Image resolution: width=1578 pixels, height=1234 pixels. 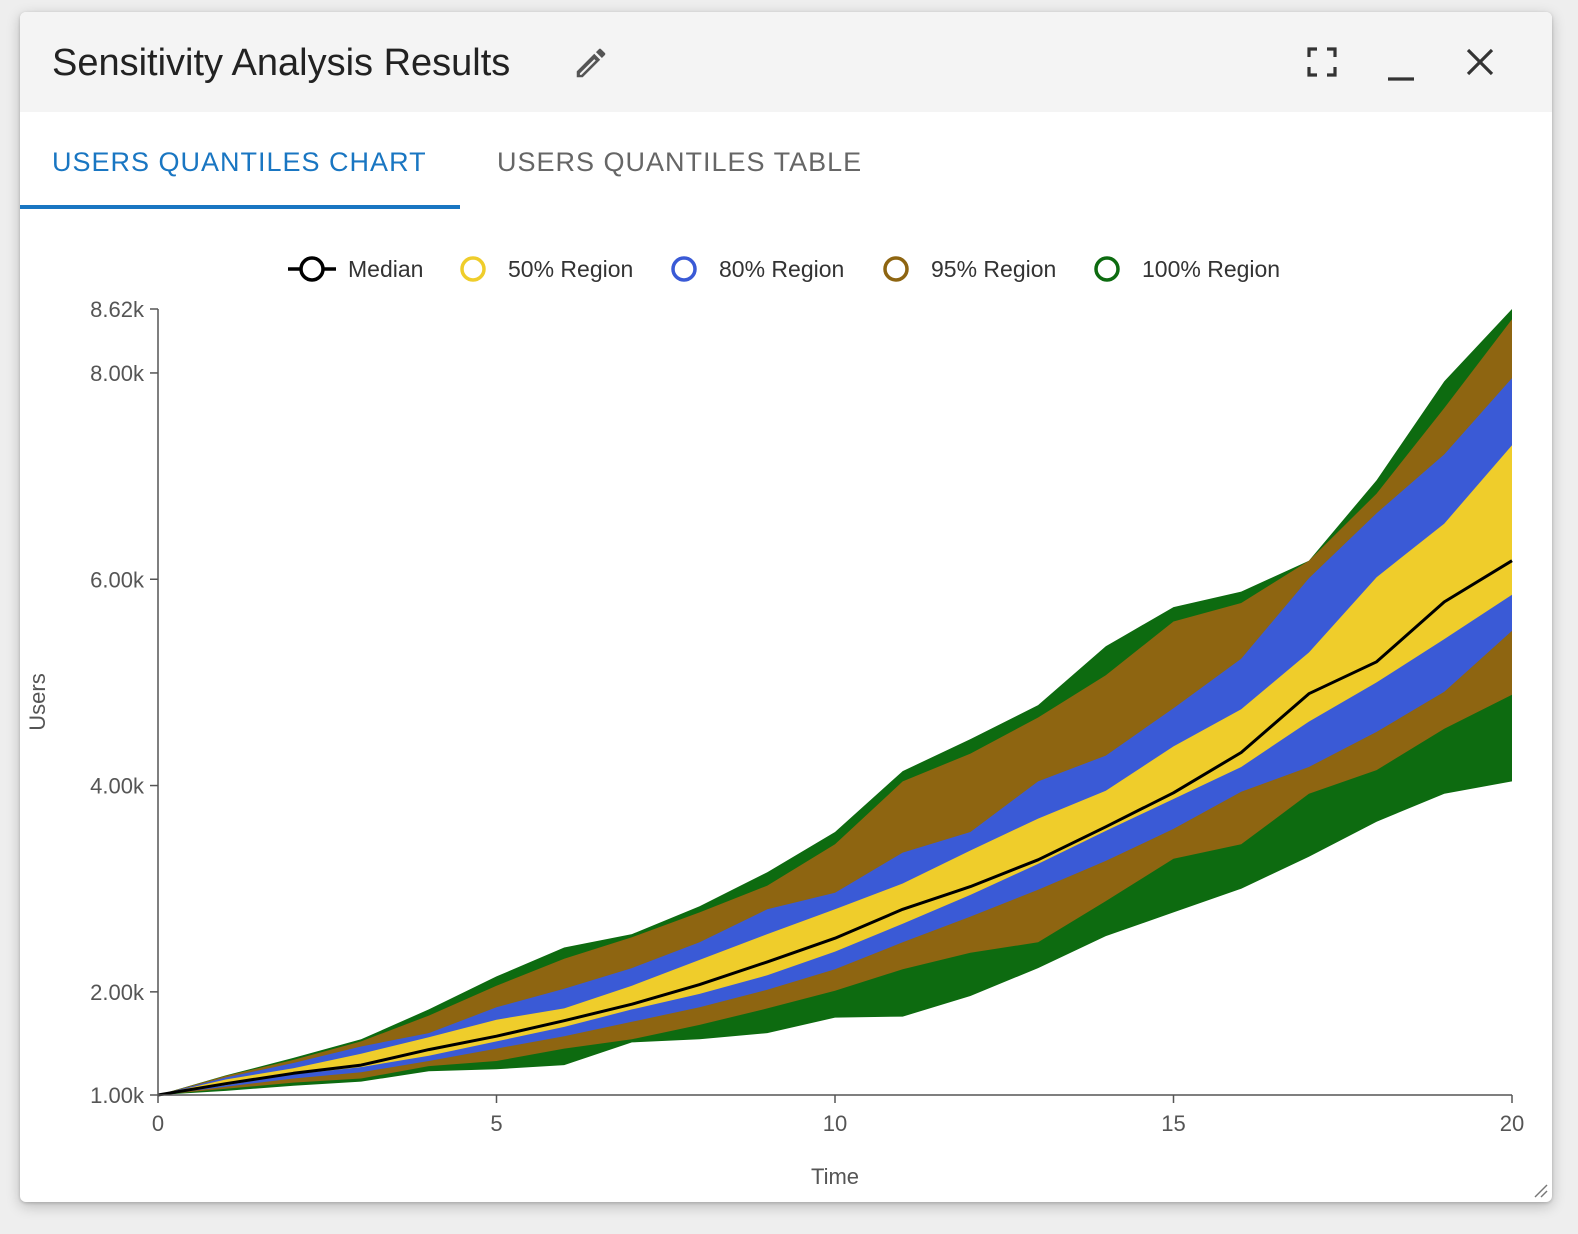 I want to click on legend-label: 100% Region, so click(x=1211, y=269).